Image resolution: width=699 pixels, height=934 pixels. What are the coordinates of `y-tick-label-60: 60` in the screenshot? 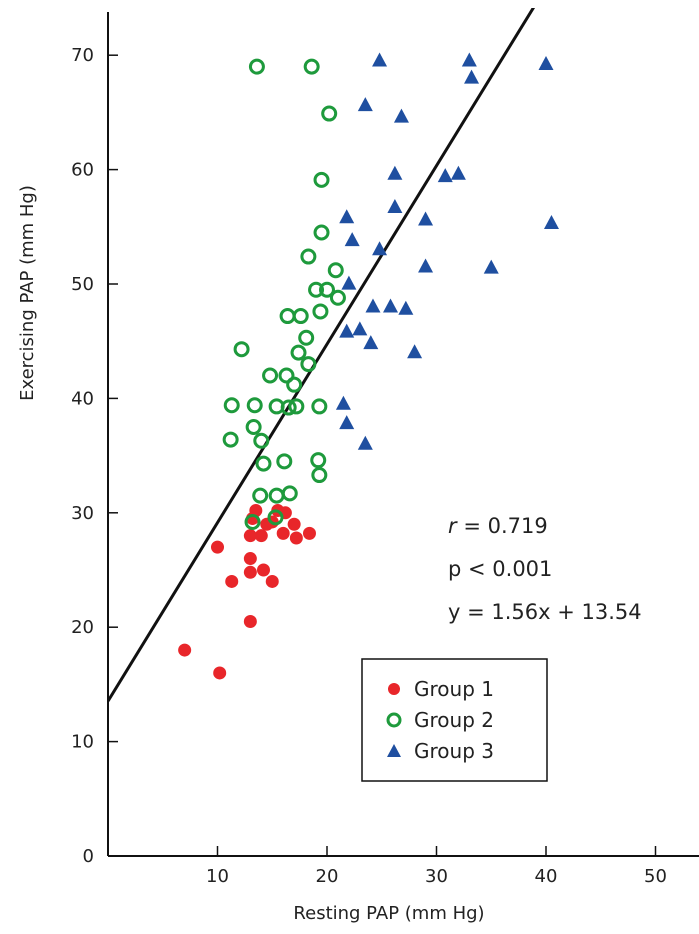 It's located at (82, 170).